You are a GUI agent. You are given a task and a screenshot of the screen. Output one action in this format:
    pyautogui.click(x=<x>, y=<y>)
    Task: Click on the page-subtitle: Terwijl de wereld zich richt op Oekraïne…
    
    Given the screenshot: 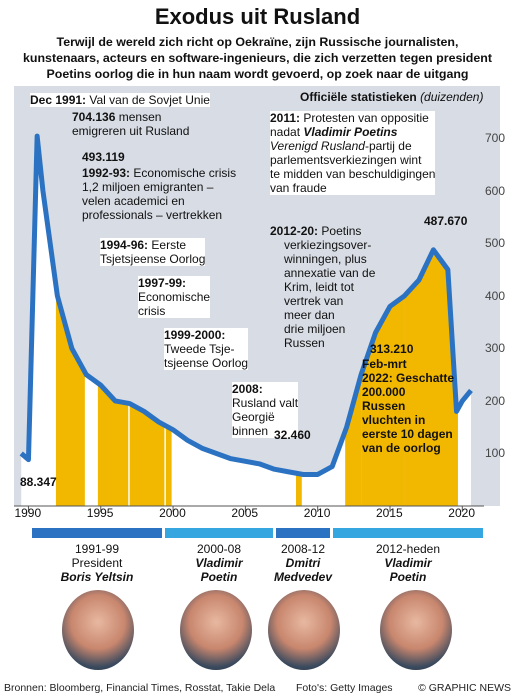 What is the action you would take?
    pyautogui.click(x=257, y=58)
    